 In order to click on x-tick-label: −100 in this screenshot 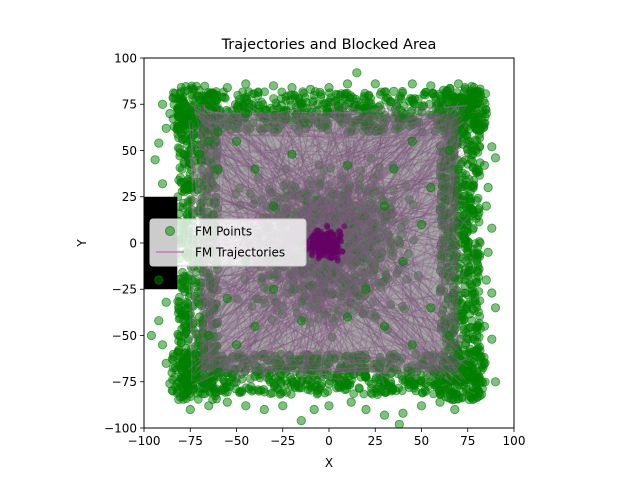, I will do `click(144, 441)`.